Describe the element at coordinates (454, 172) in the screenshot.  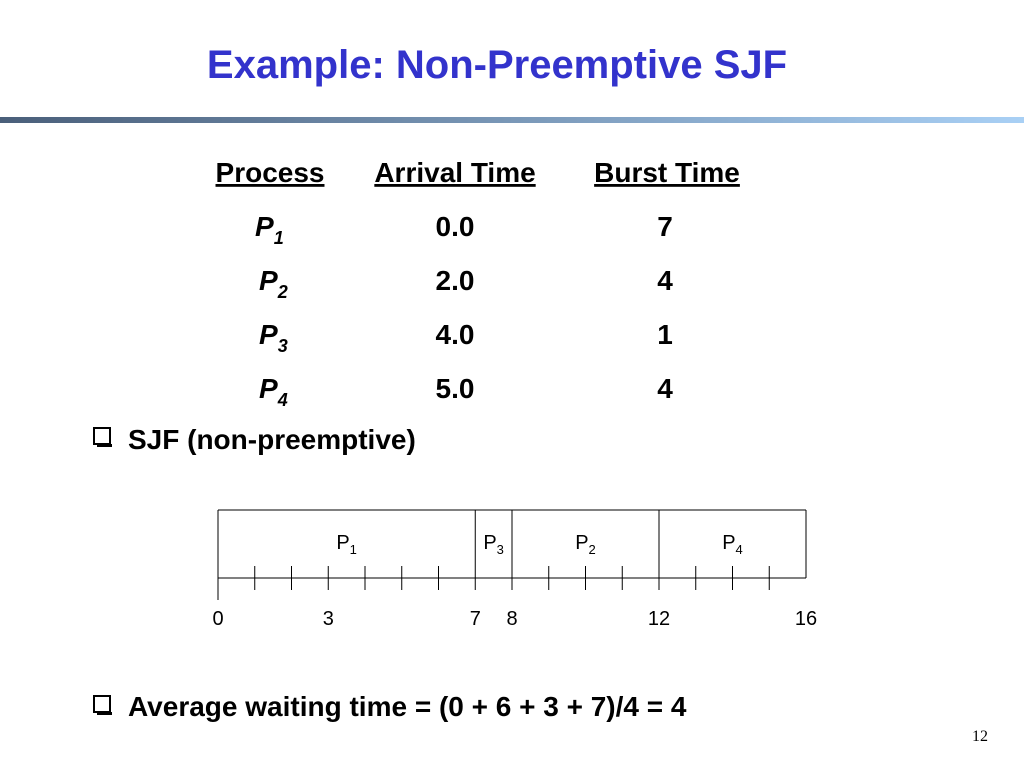
I see `column-header: Arrival Time` at that location.